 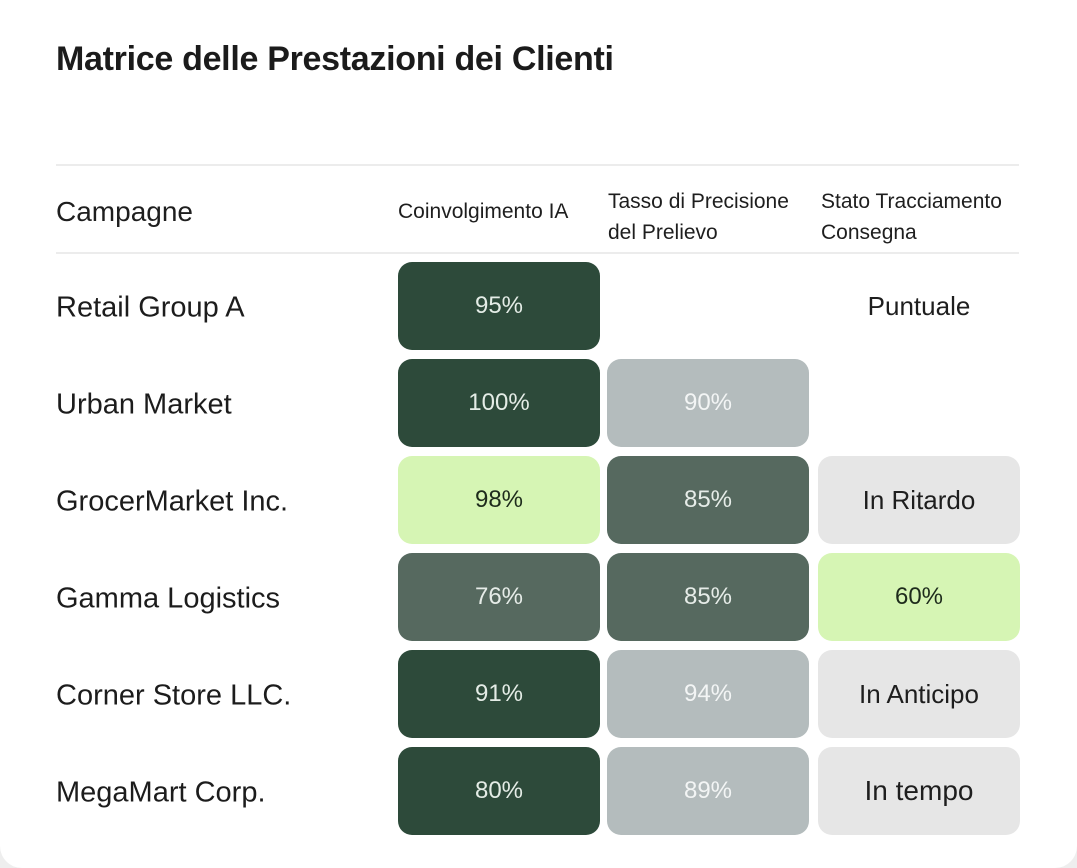 I want to click on column-header-precision-line2: del Prelievo, so click(x=663, y=232).